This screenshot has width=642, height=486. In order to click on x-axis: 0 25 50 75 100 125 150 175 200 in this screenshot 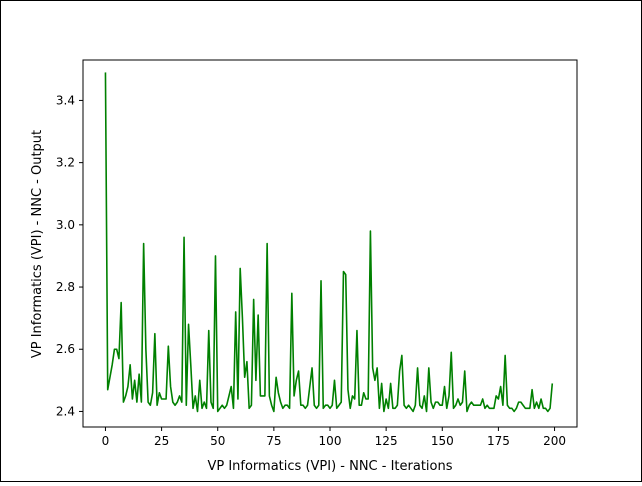, I will do `click(334, 437)`.